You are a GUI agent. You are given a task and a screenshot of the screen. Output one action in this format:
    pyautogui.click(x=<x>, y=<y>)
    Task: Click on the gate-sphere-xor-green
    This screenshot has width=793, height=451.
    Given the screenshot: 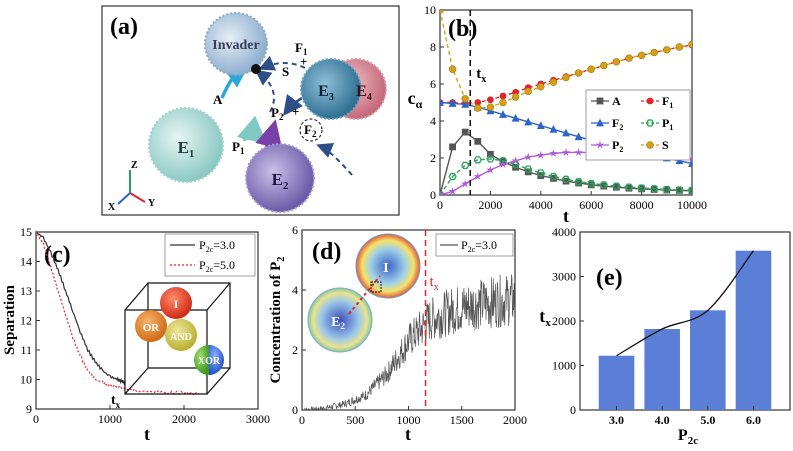 What is the action you would take?
    pyautogui.click(x=201, y=360)
    